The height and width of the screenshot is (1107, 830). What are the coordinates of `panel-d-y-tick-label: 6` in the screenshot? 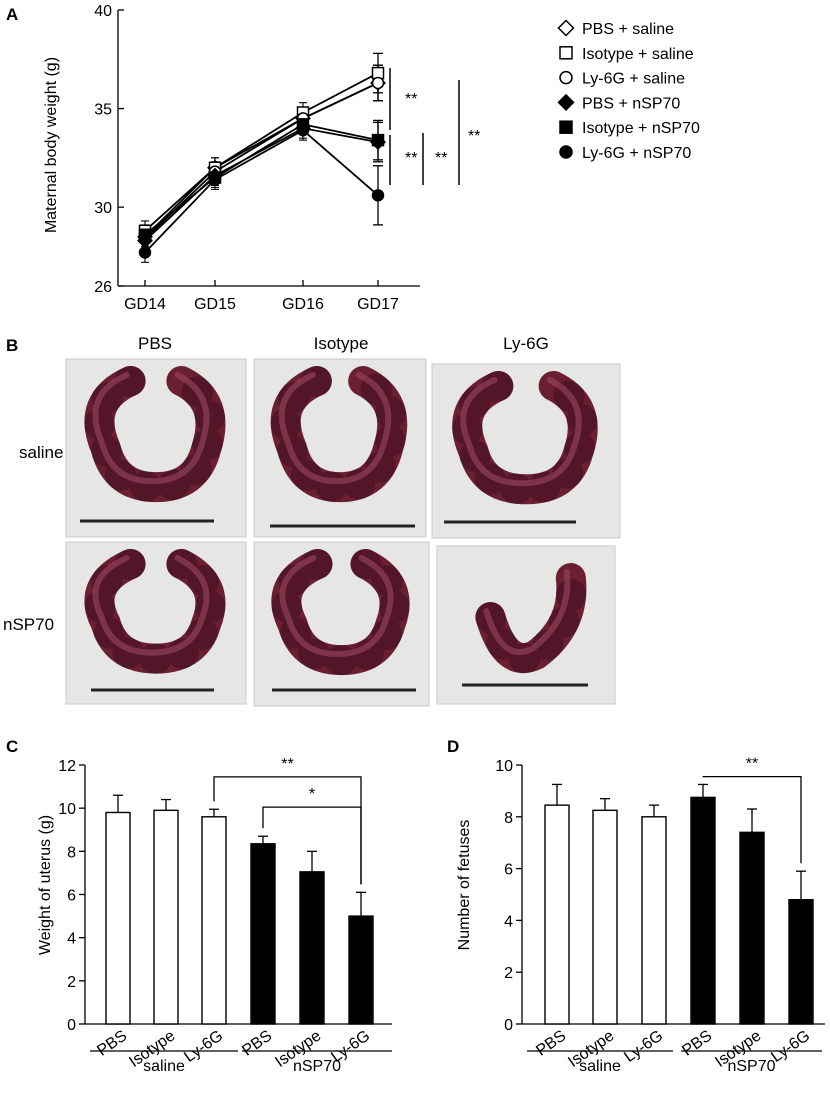 It's located at (508, 870).